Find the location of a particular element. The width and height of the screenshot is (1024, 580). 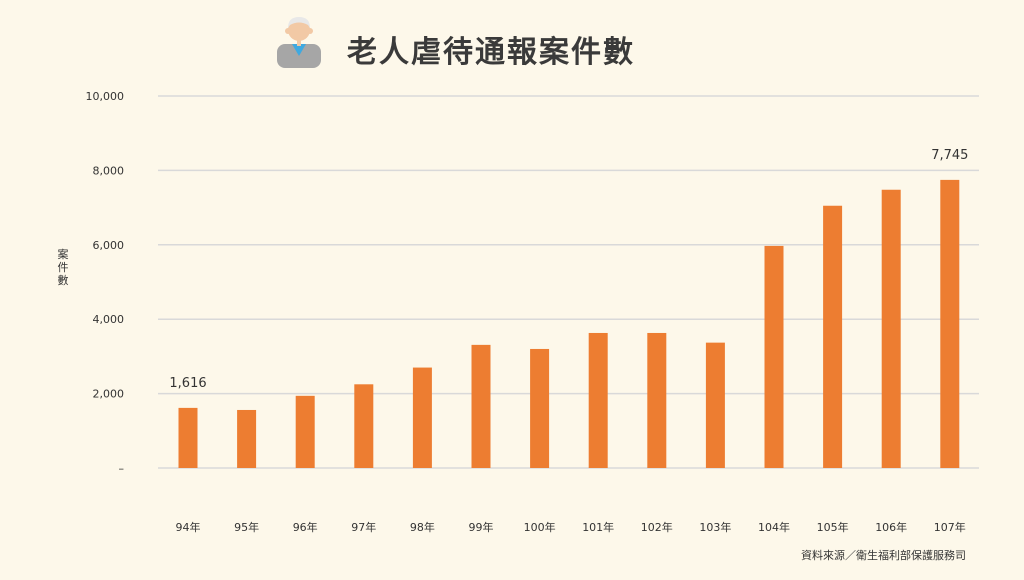

bar-105年 is located at coordinates (833, 337).